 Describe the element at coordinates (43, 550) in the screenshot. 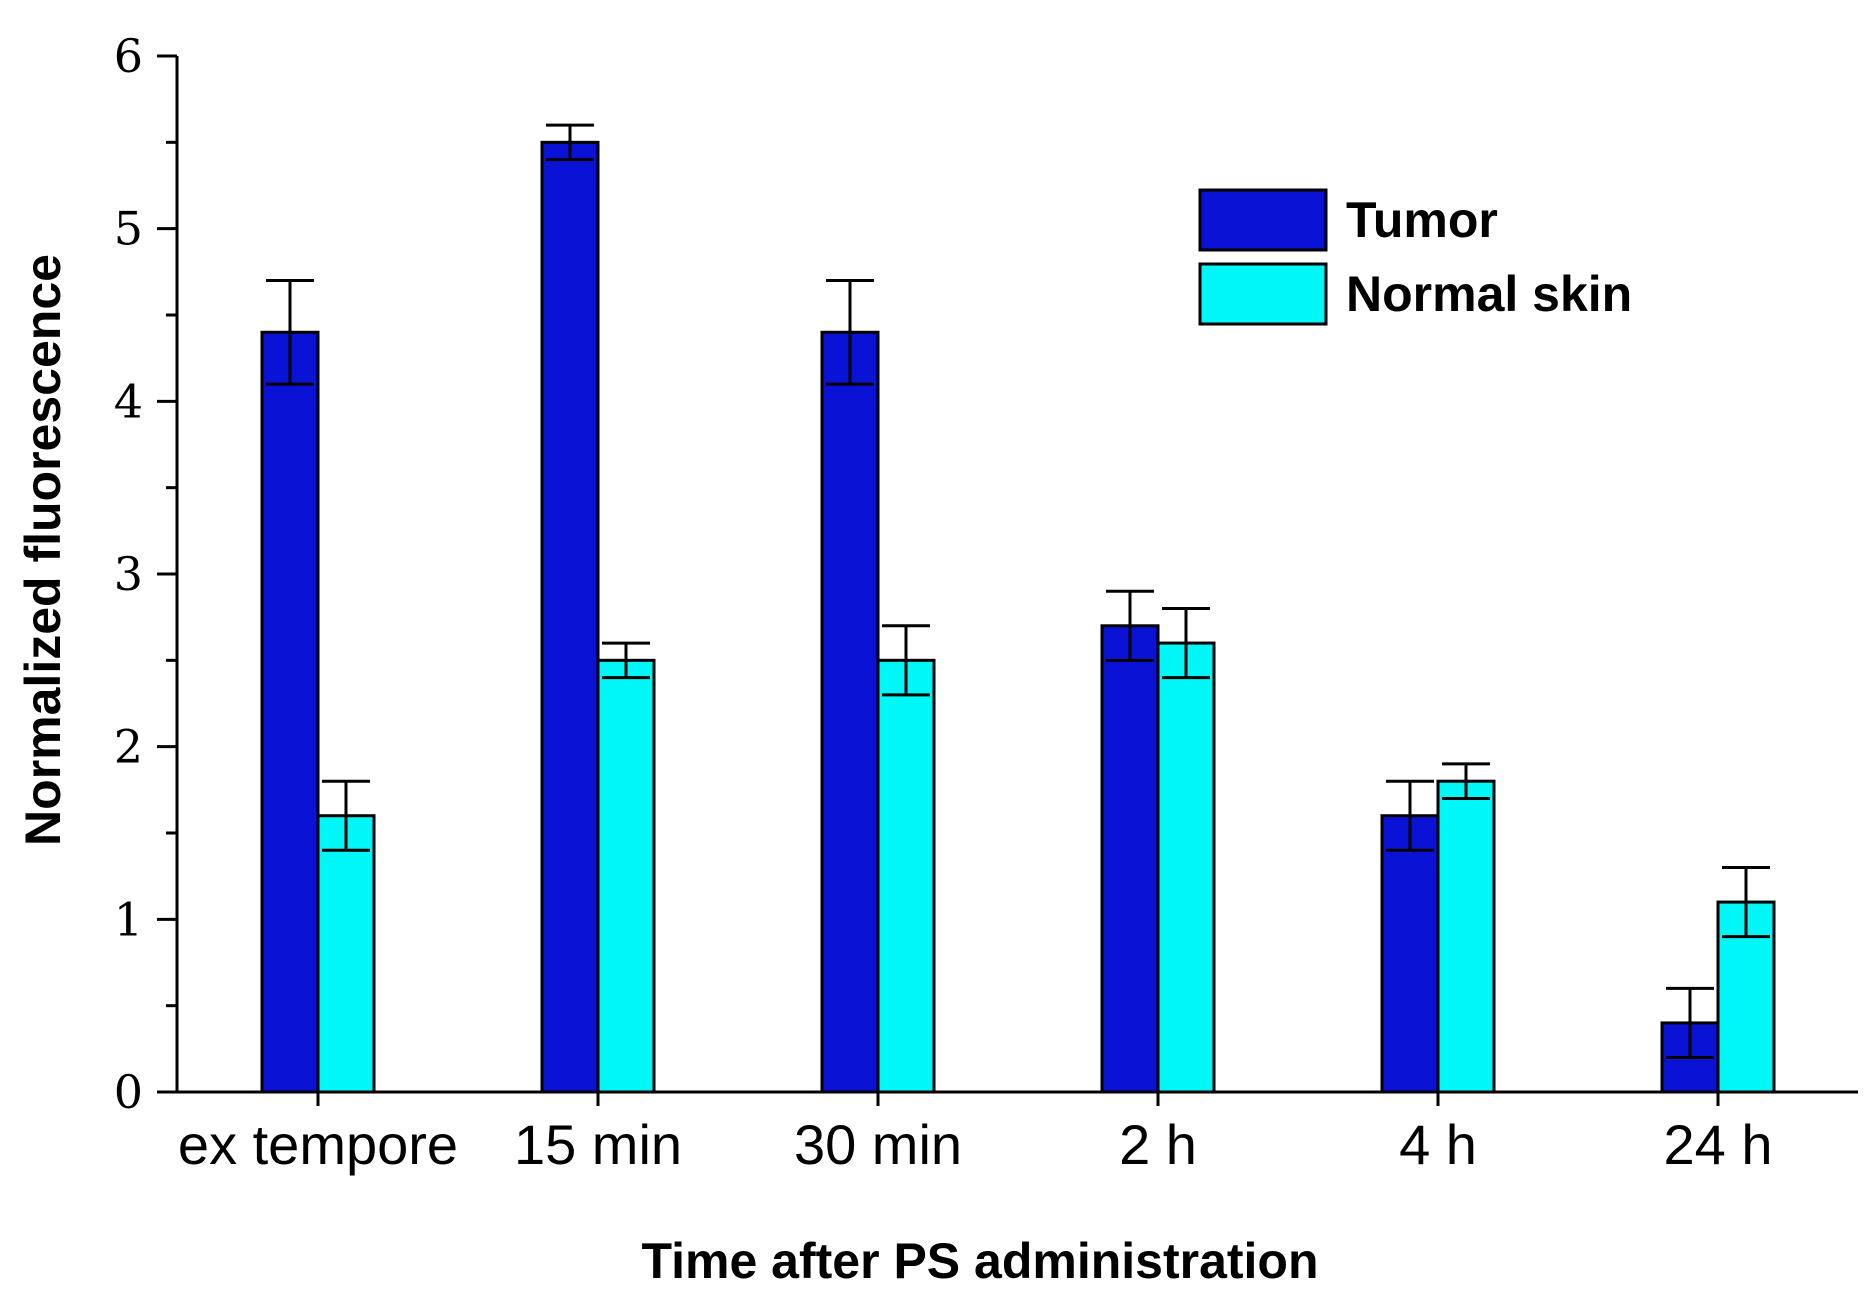

I see `y-axis-title: Normalized fluorescence` at that location.